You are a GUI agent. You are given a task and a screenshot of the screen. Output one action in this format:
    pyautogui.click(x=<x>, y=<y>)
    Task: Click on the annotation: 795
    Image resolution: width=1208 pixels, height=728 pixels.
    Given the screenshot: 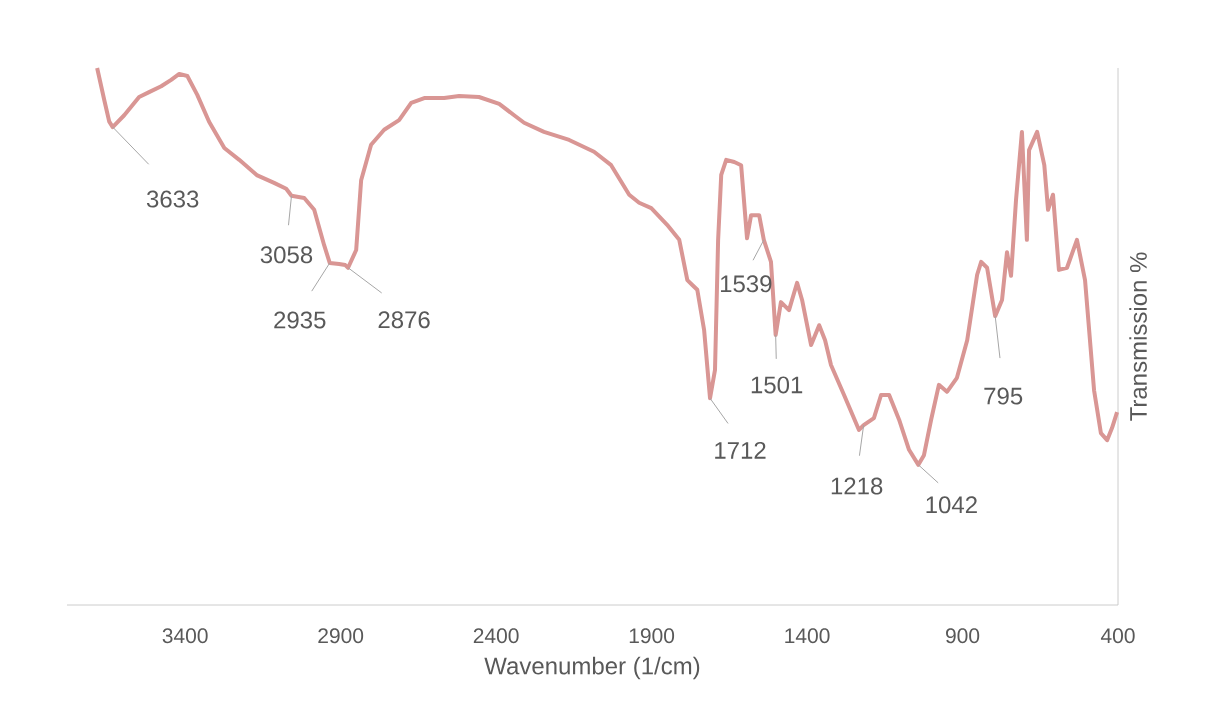 What is the action you would take?
    pyautogui.click(x=1003, y=396)
    